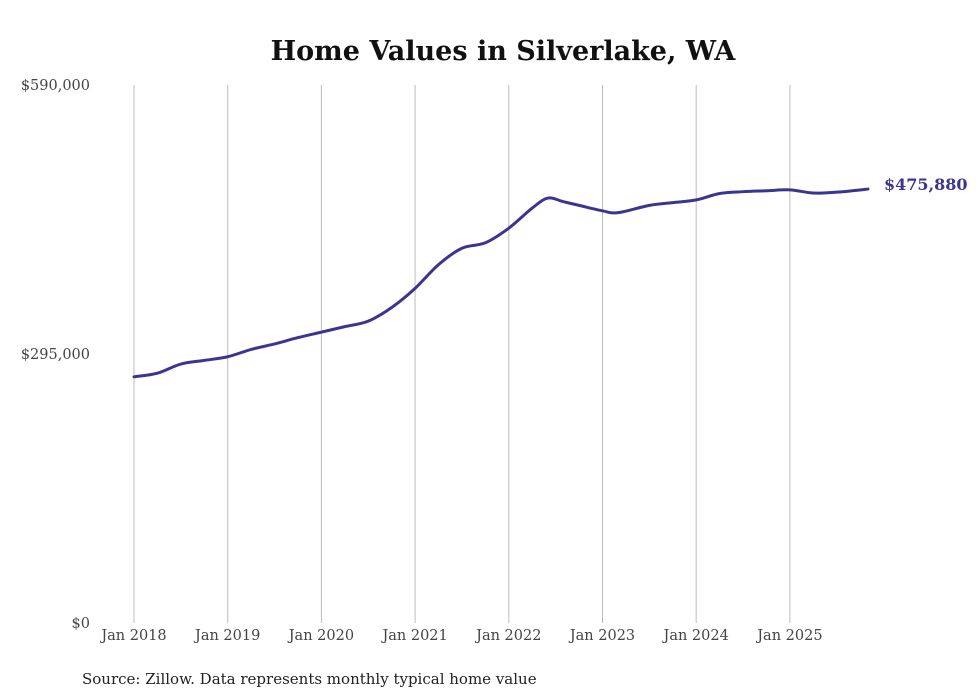  I want to click on x-tick-label: Jan 2025, so click(788, 636).